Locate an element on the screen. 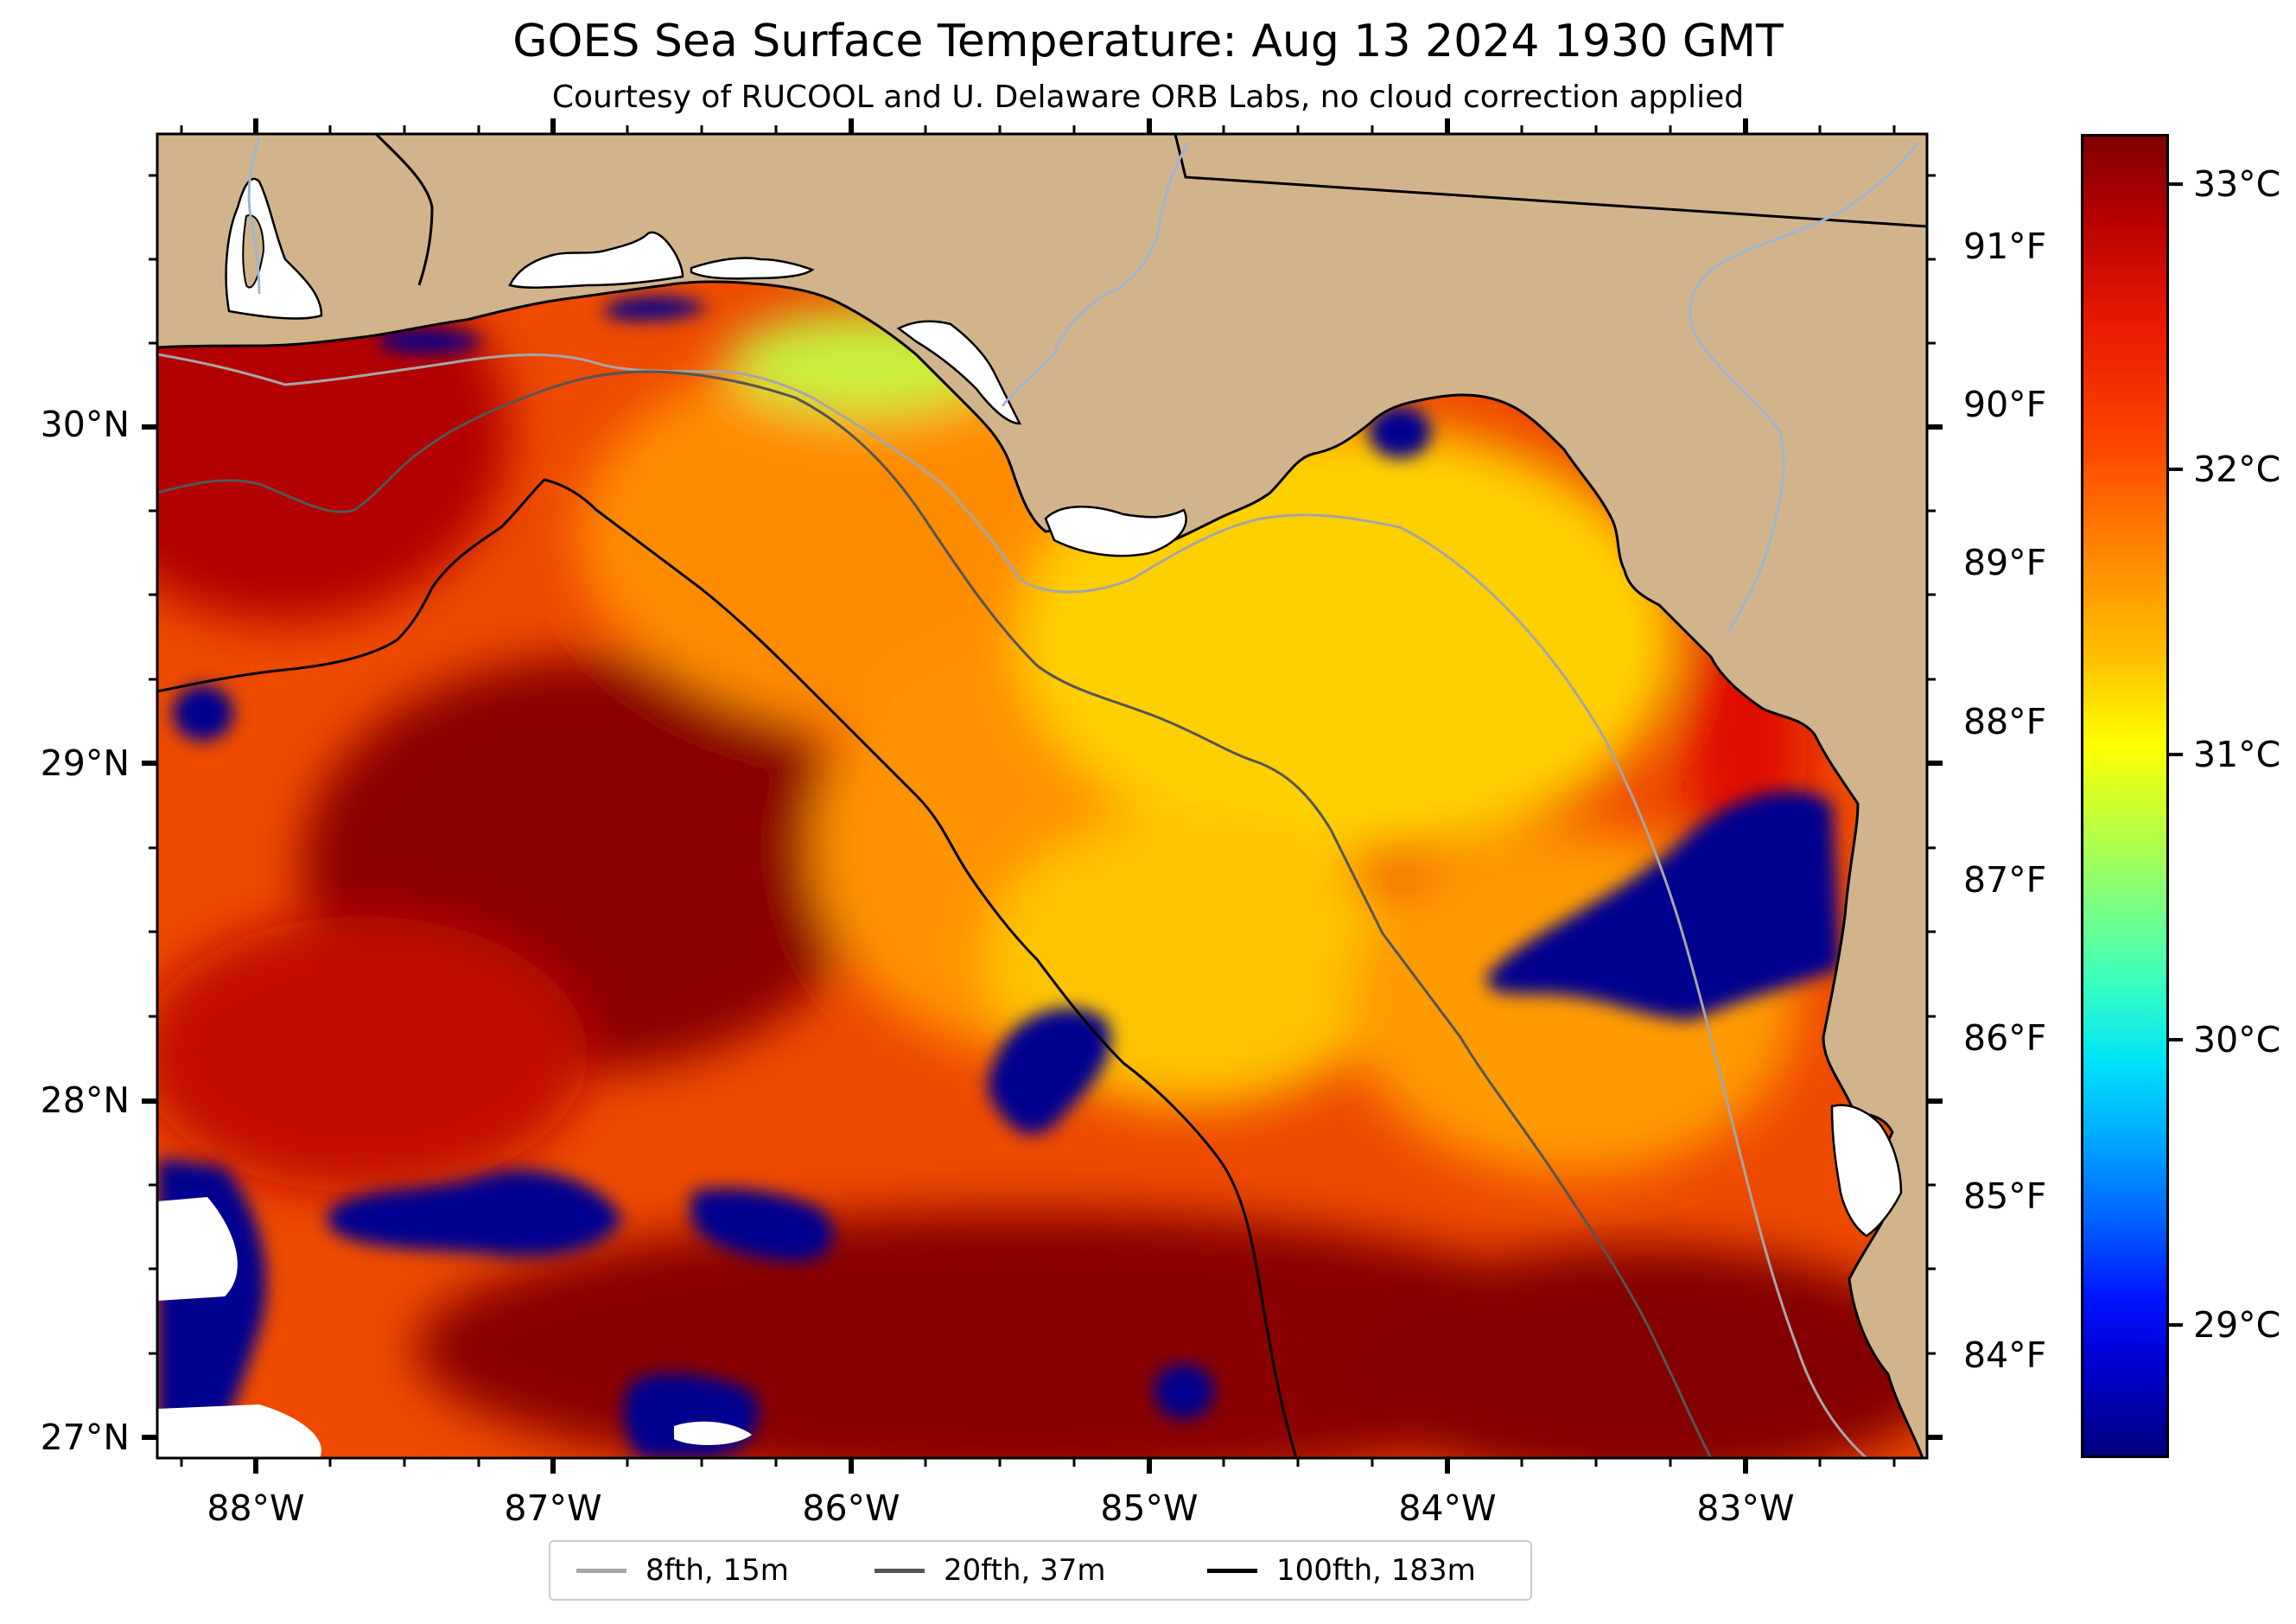 This screenshot has width=2296, height=1624. cold-patch-bigbend is located at coordinates (1663, 905).